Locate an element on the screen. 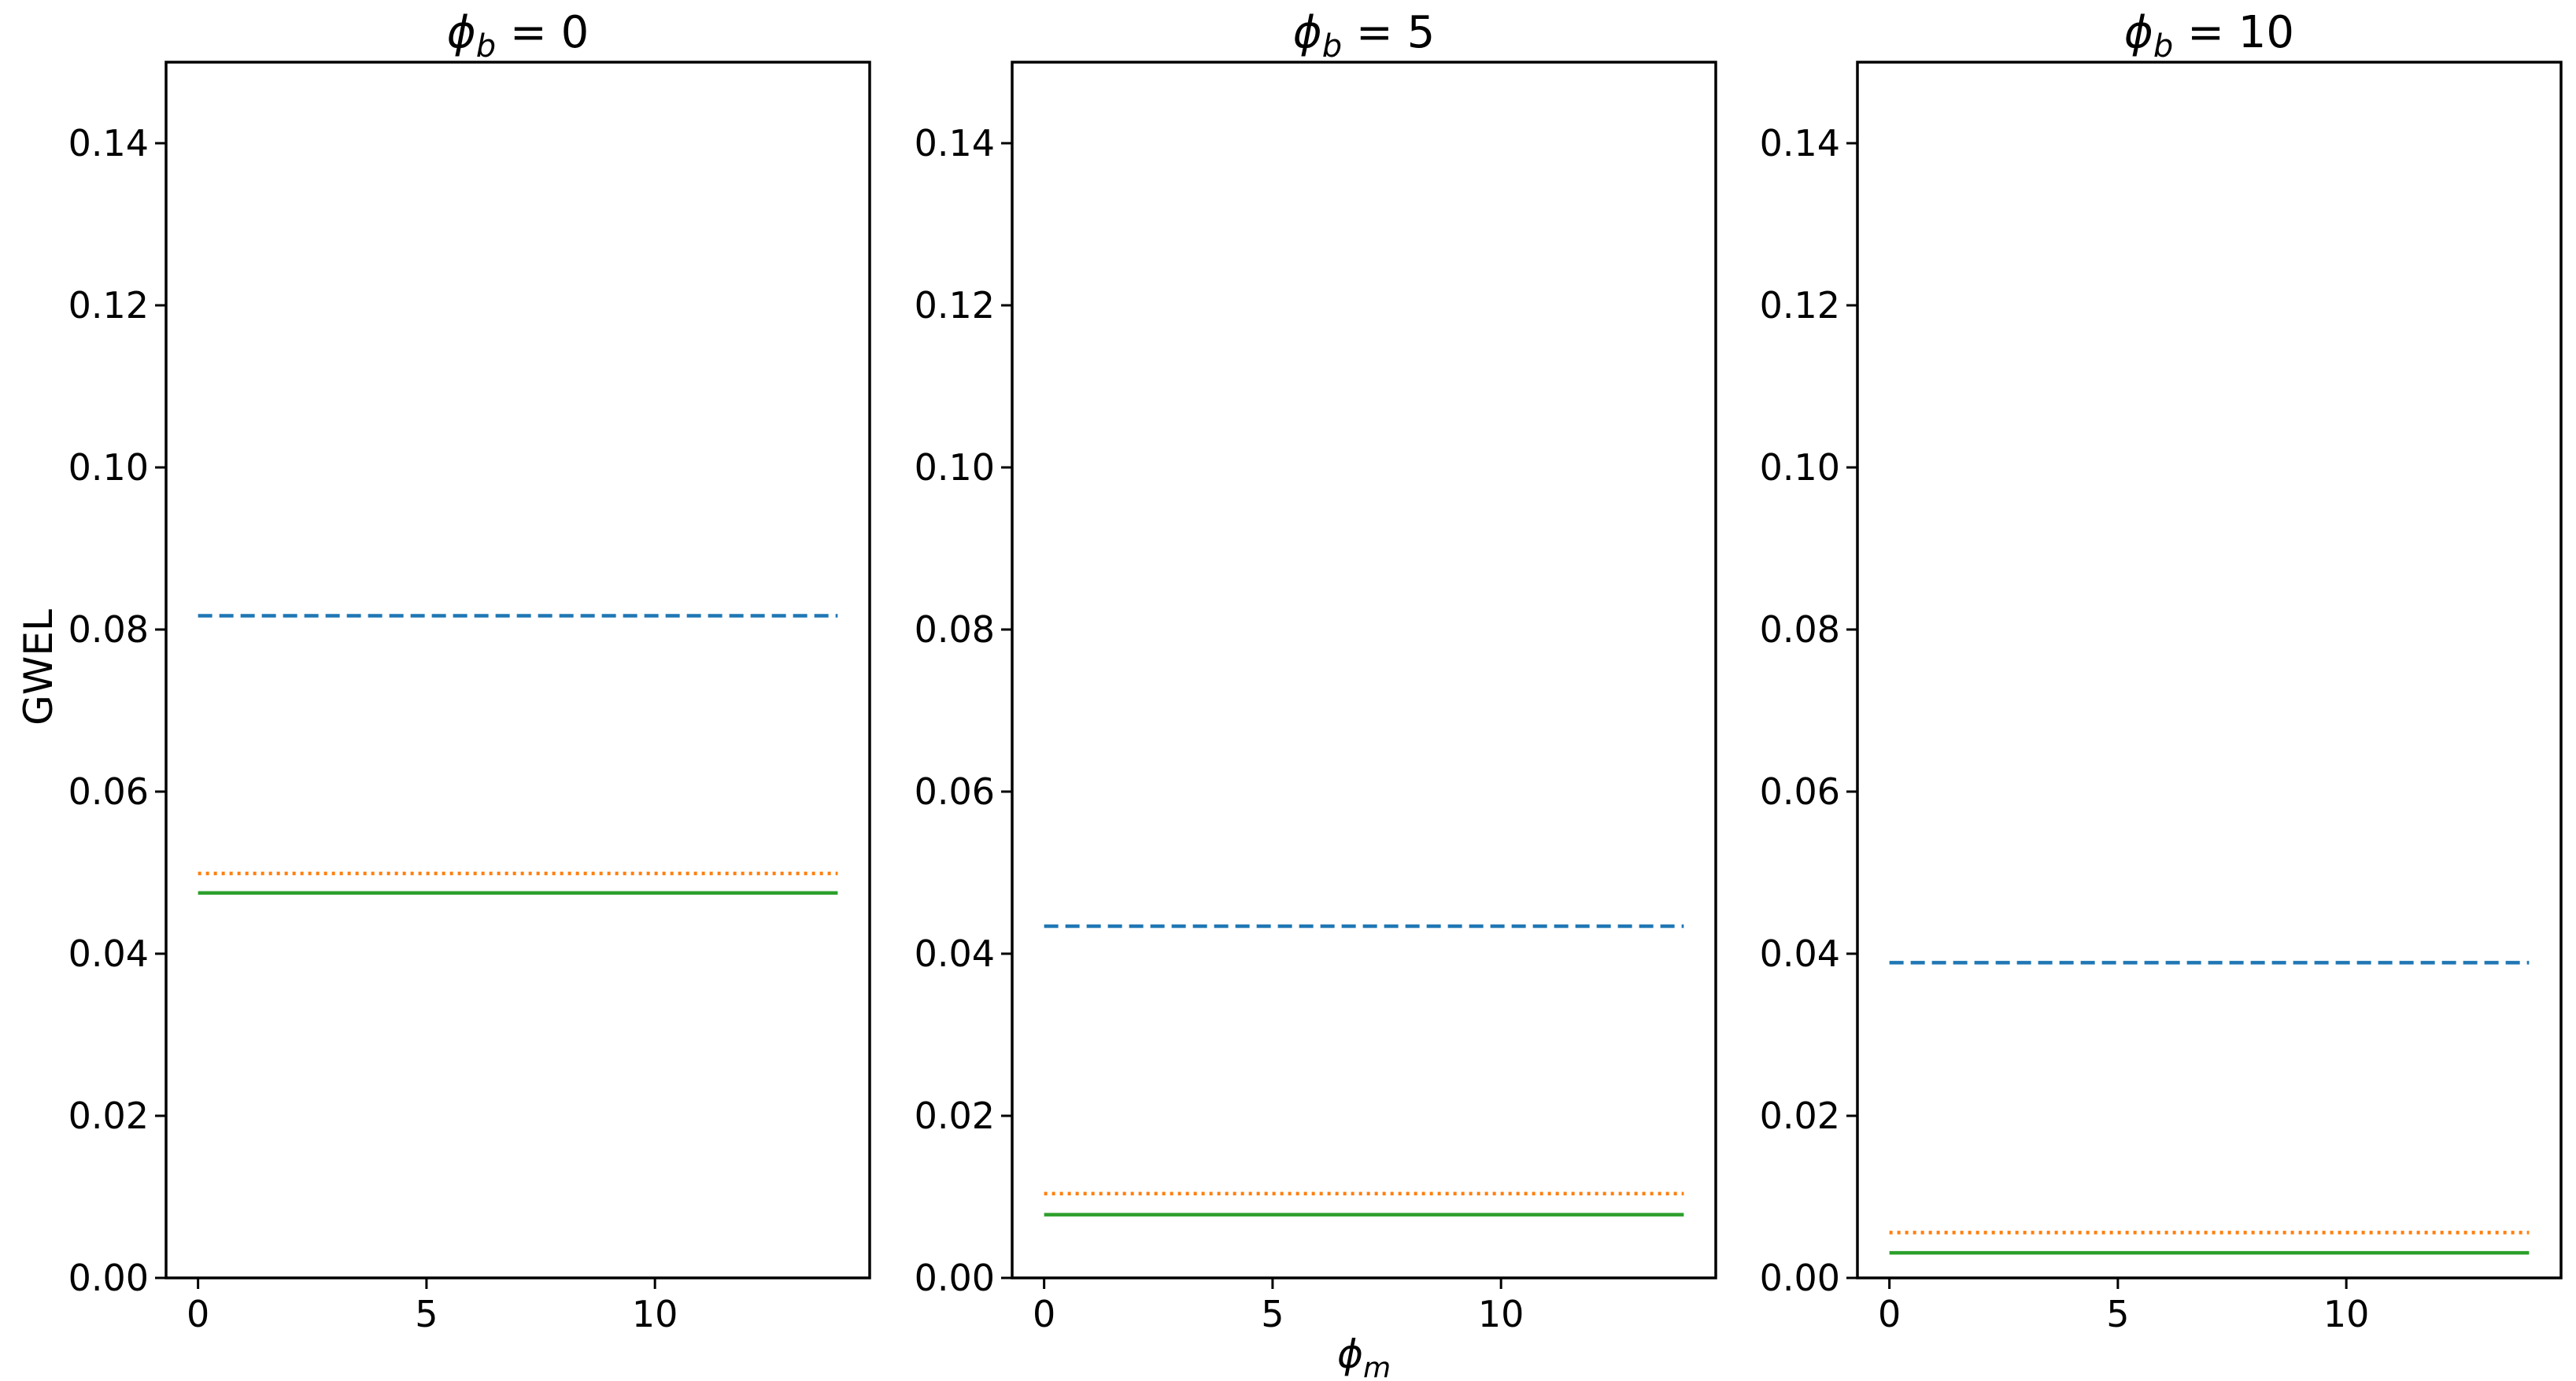 The image size is (2576, 1381). x-axis-label-symbol: ϕ is located at coordinates (1350, 1354).